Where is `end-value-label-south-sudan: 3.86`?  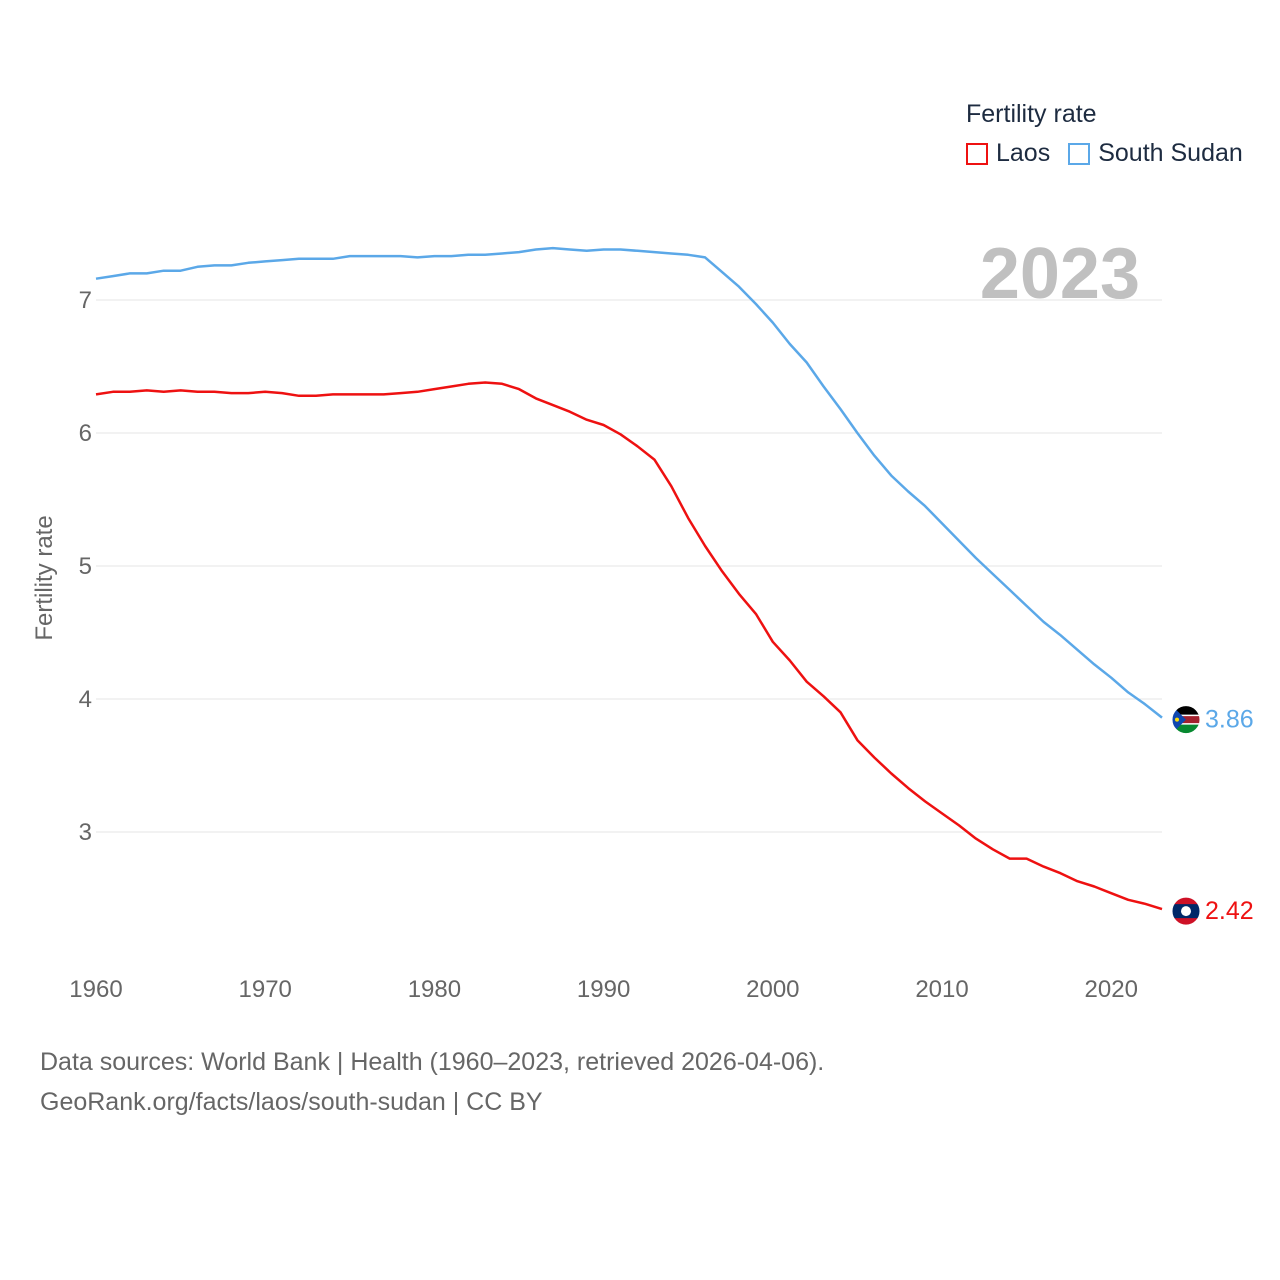
end-value-label-south-sudan: 3.86 is located at coordinates (1229, 720).